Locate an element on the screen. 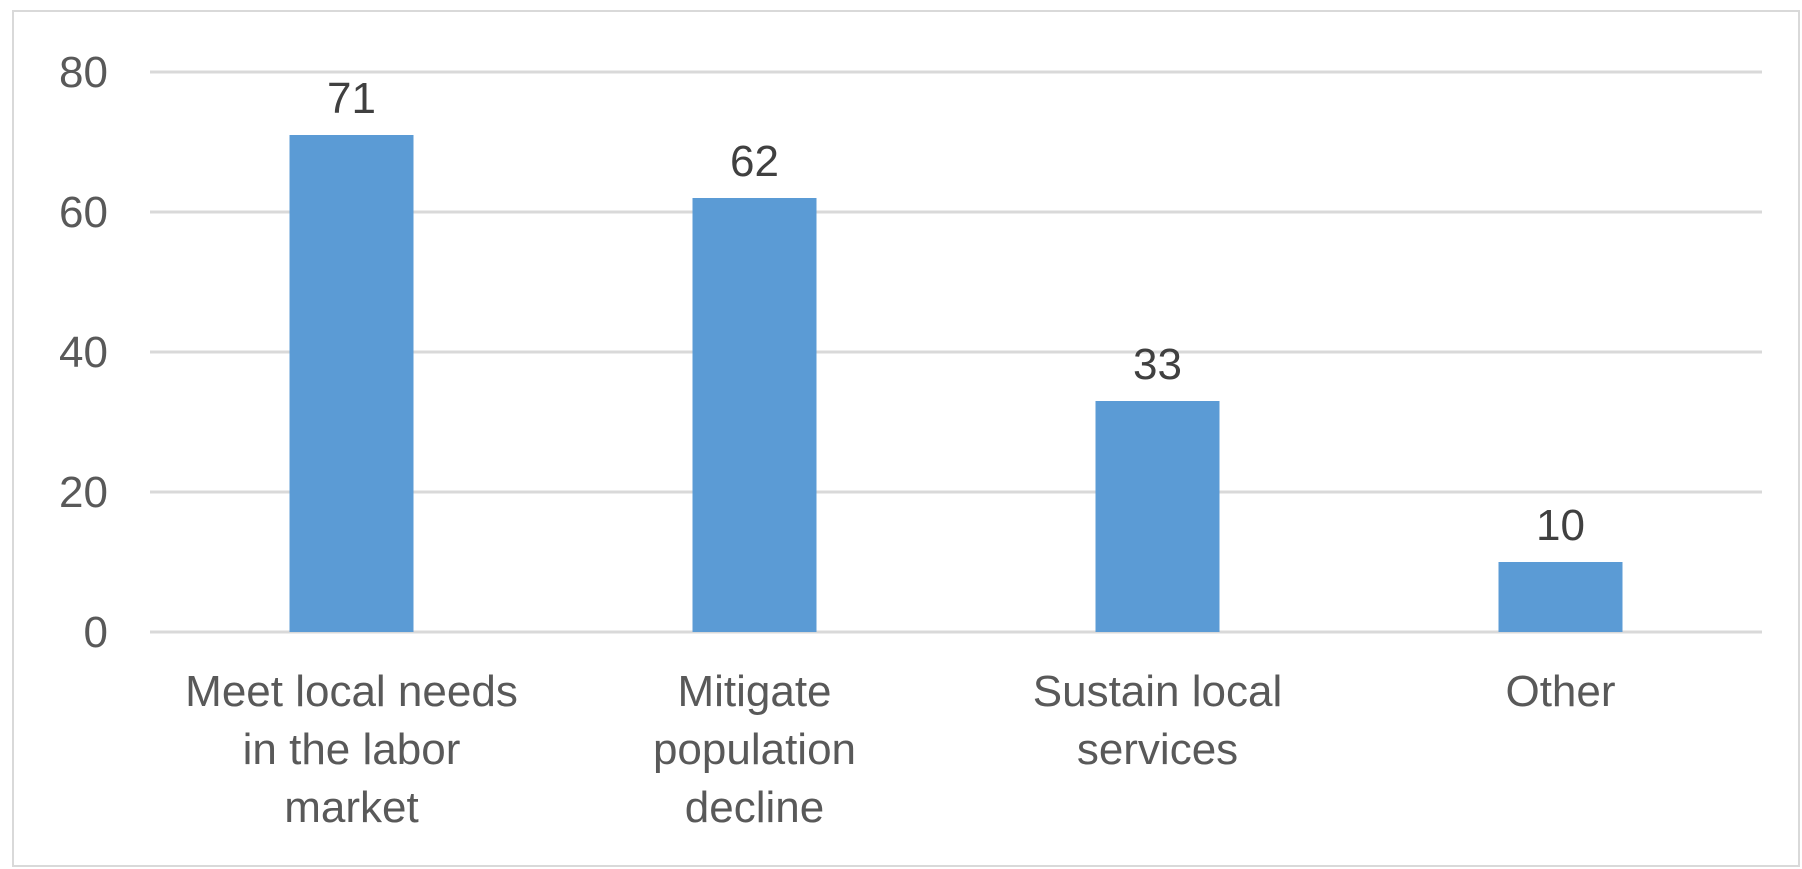  x-tick-label-line: in the labor is located at coordinates (352, 749).